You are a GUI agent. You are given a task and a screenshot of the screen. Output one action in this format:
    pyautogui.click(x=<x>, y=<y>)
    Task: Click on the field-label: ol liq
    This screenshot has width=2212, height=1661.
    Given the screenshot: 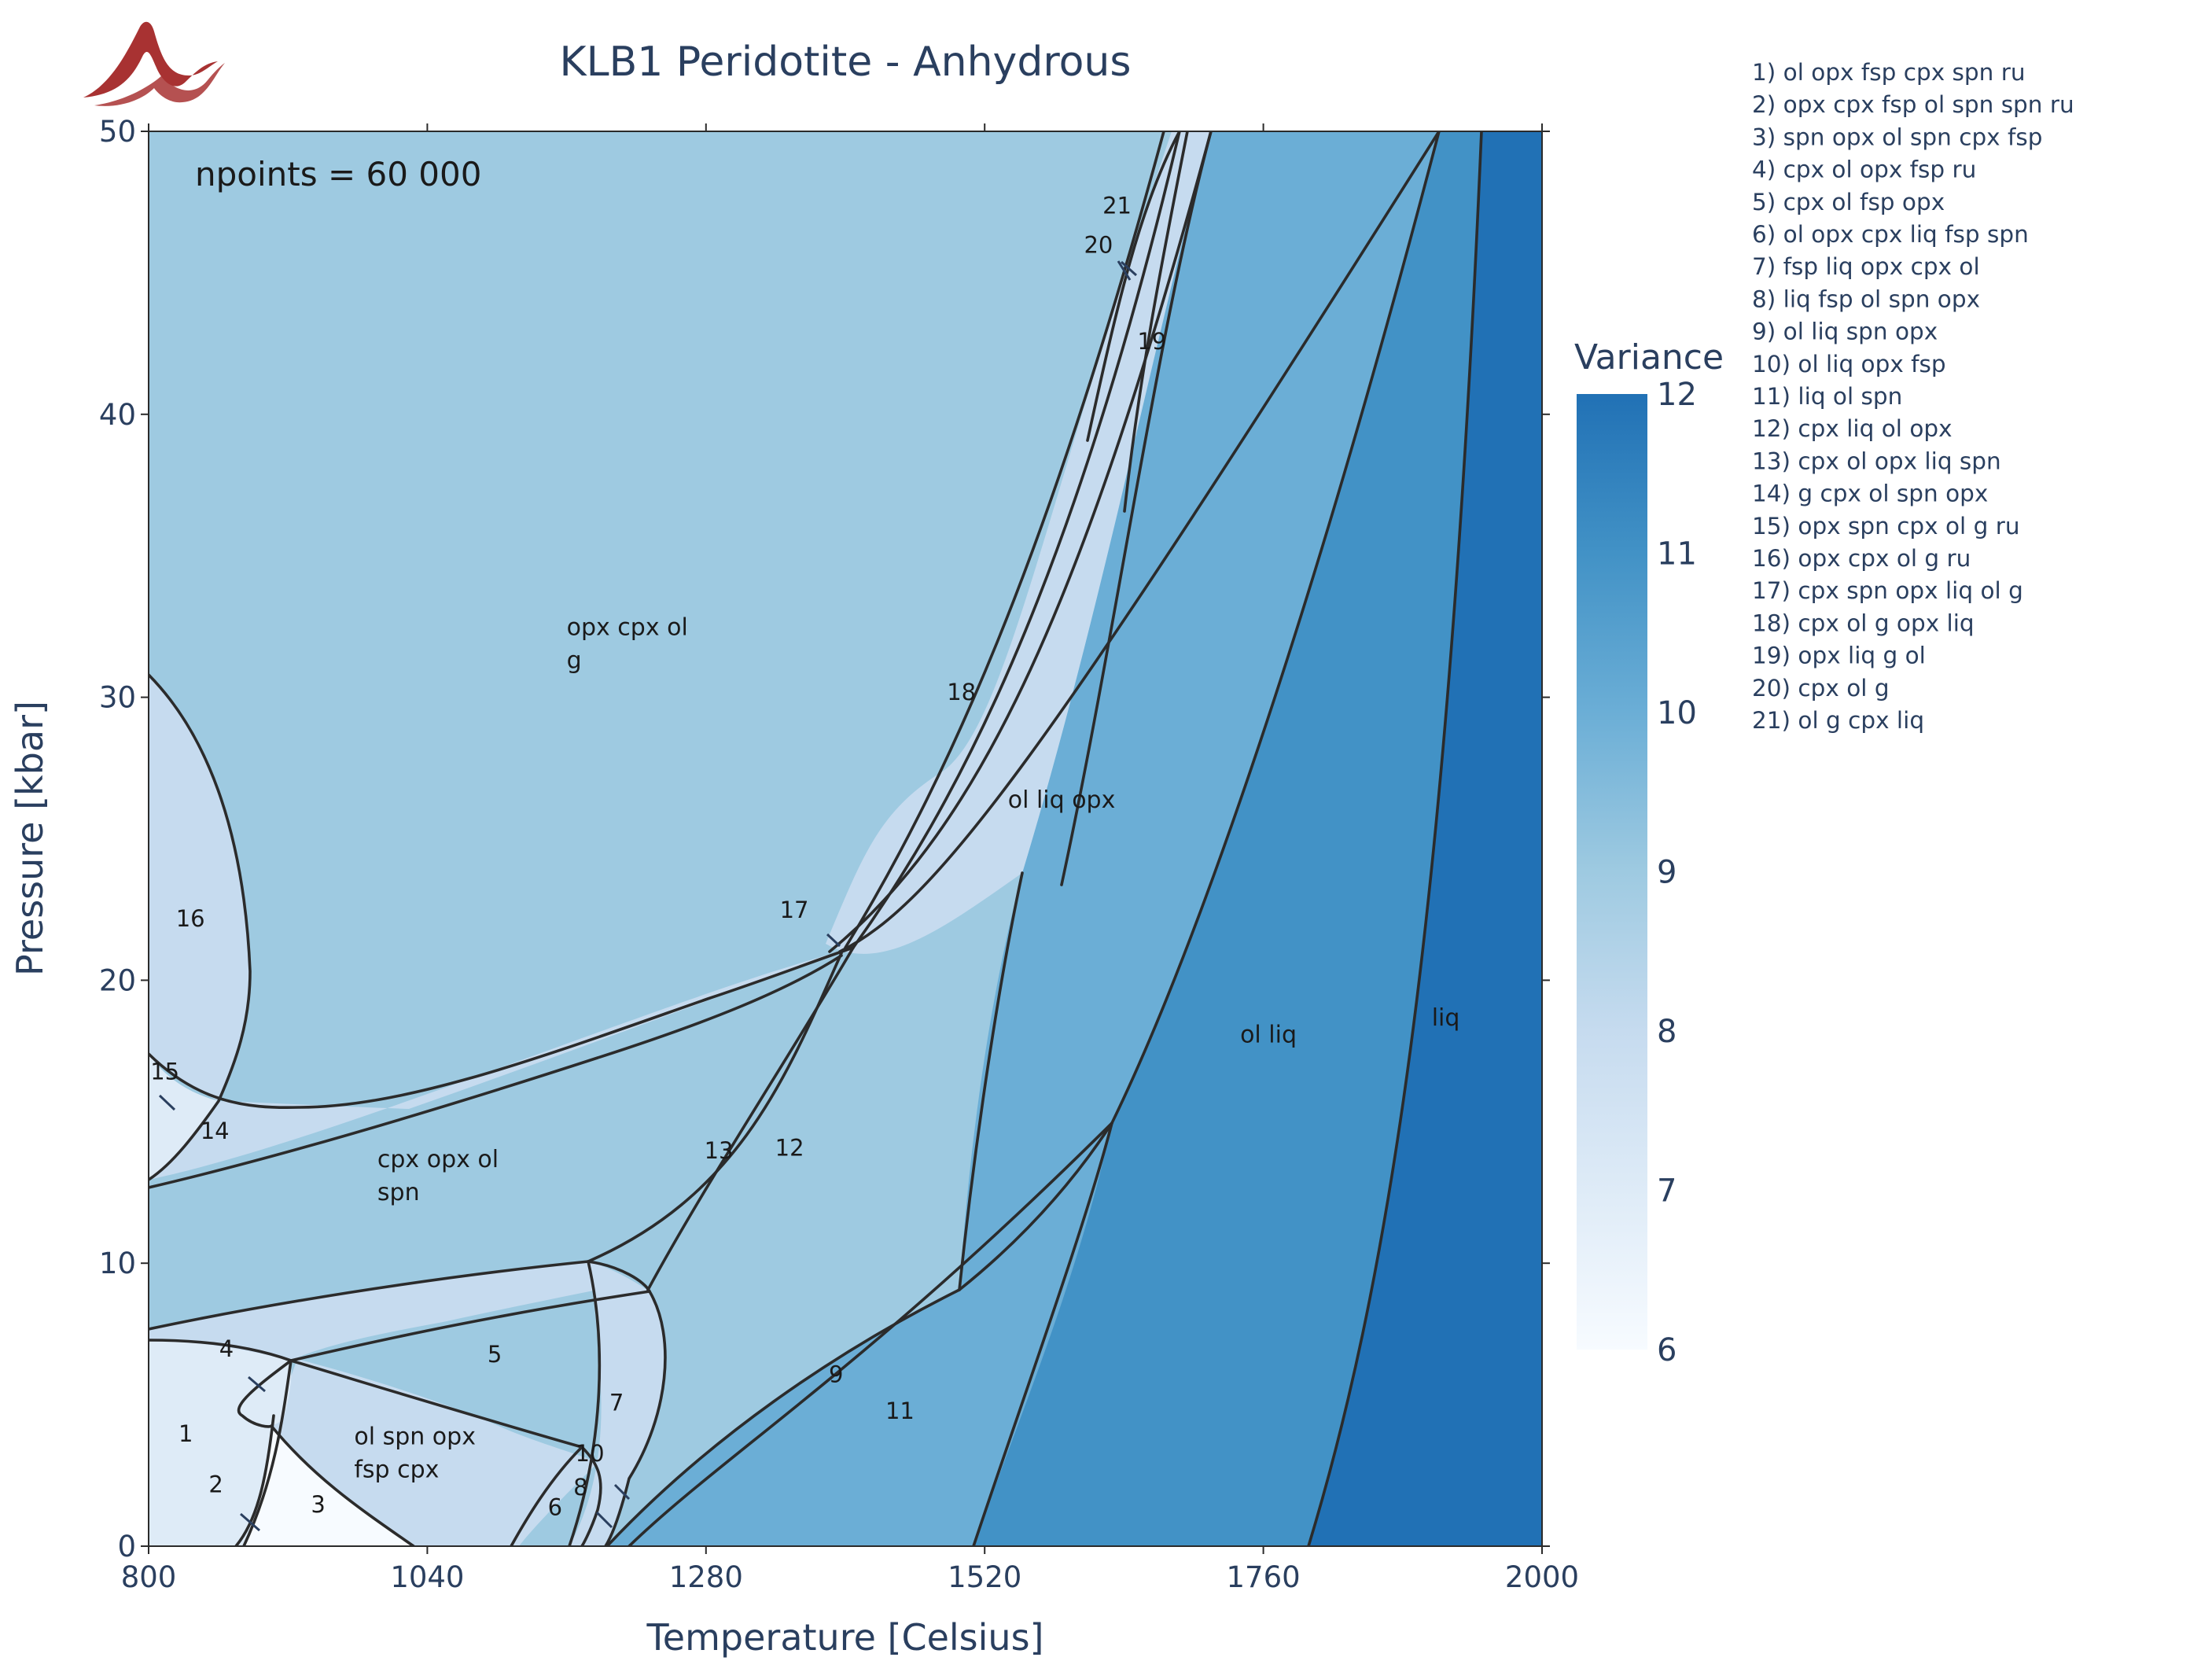 What is the action you would take?
    pyautogui.click(x=1269, y=1036)
    